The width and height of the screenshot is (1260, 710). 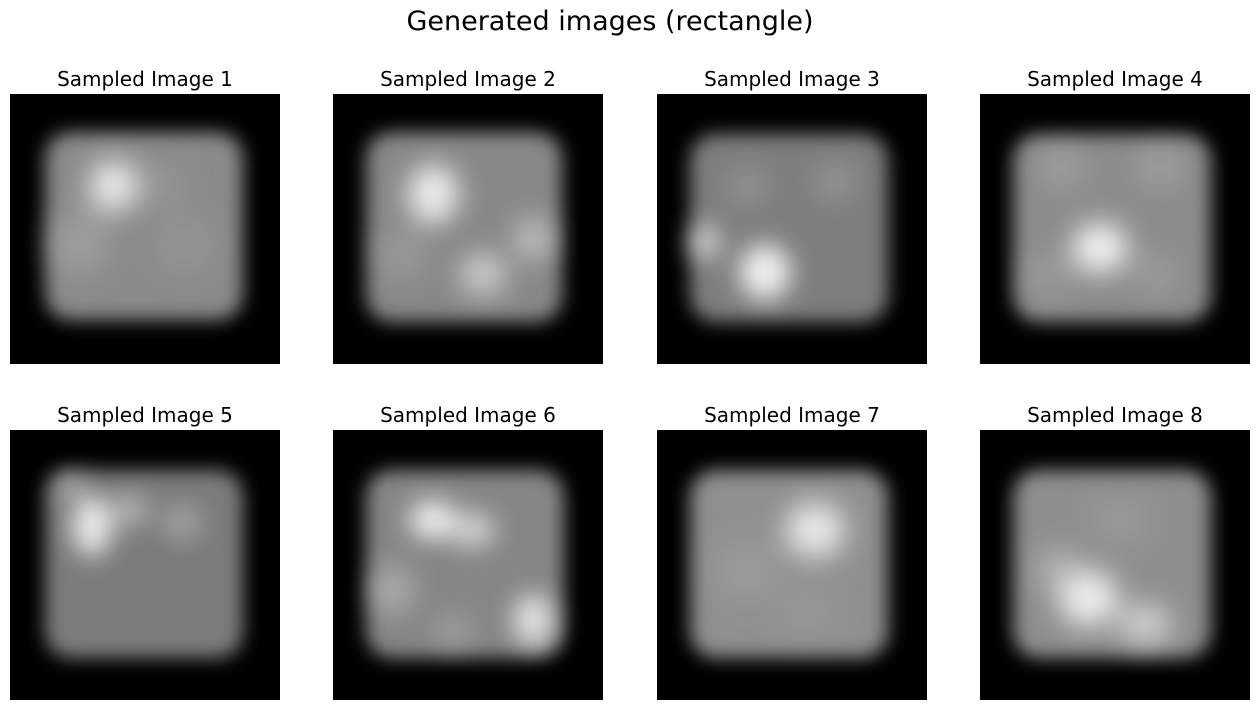 I want to click on sampled-image-panel-8: Sampled Image 8, so click(x=1115, y=551).